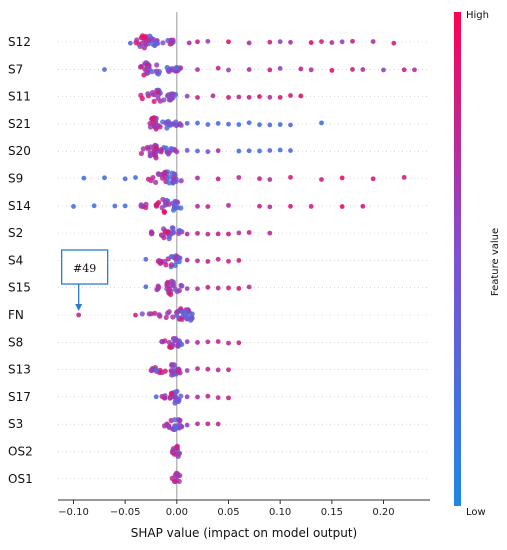  What do you see at coordinates (15, 233) in the screenshot?
I see `feature-label: S2` at bounding box center [15, 233].